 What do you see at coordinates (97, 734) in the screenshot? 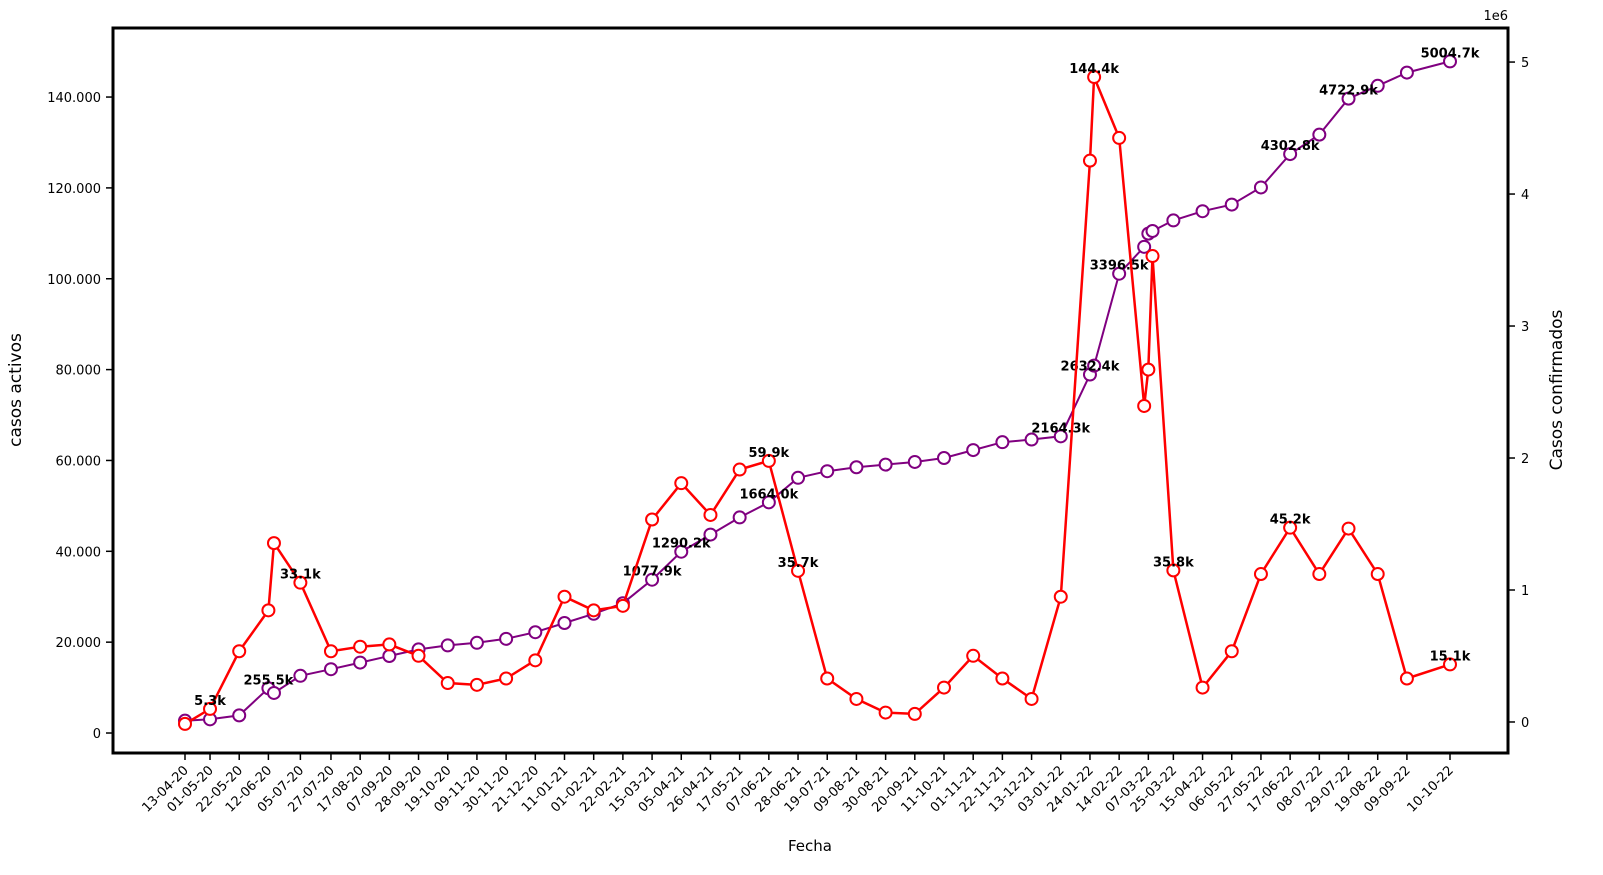
I see `y-tick-label: 0` at bounding box center [97, 734].